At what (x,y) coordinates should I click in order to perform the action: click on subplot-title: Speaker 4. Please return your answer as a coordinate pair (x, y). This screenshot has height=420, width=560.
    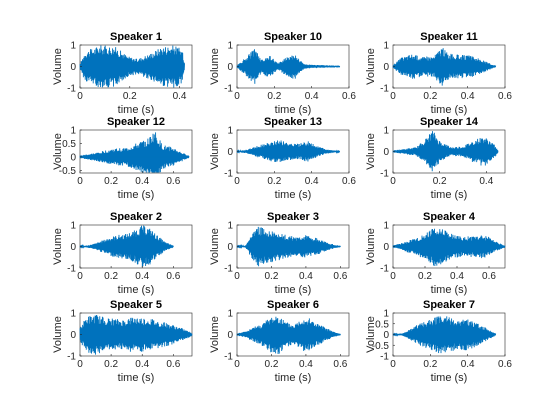
    Looking at the image, I should click on (449, 217).